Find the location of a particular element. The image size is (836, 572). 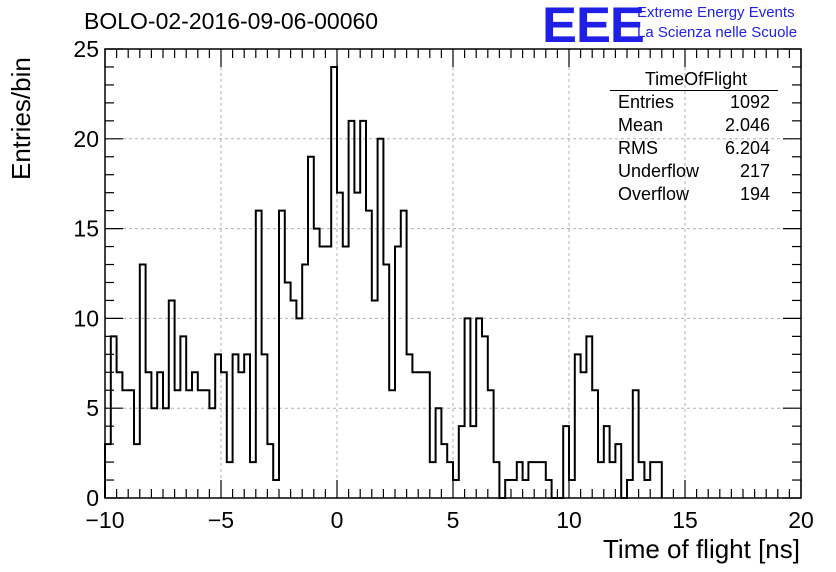

run-title: BOLO-02-2016-09-06-00060 is located at coordinates (231, 21).